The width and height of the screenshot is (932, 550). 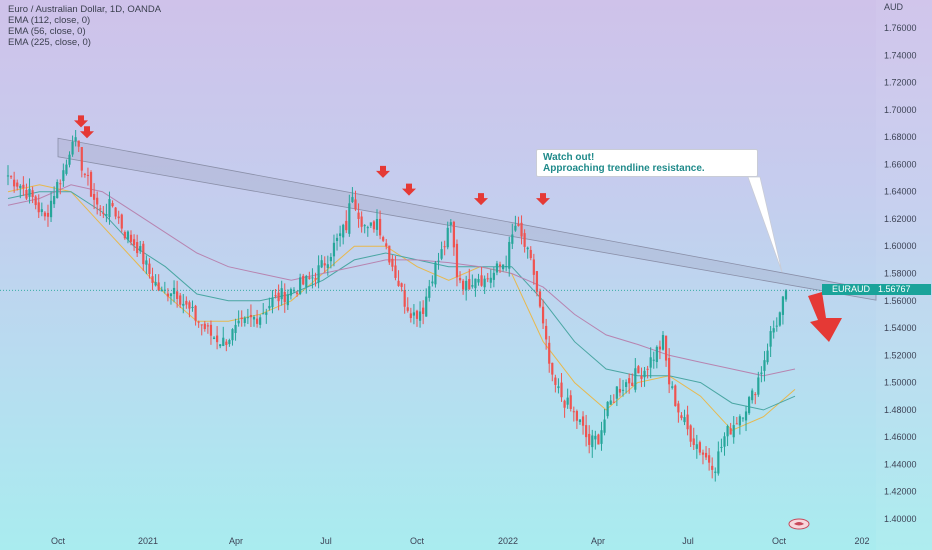 I want to click on legend-ema-225: EMA (225, close, 0), so click(x=49, y=42).